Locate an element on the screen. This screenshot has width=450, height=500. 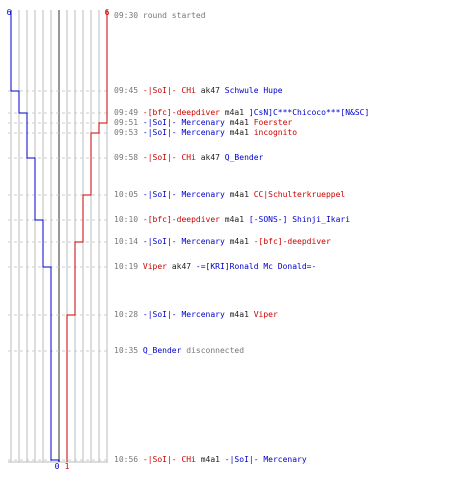
event-row: 09:30 round started is located at coordinates (160, 16).